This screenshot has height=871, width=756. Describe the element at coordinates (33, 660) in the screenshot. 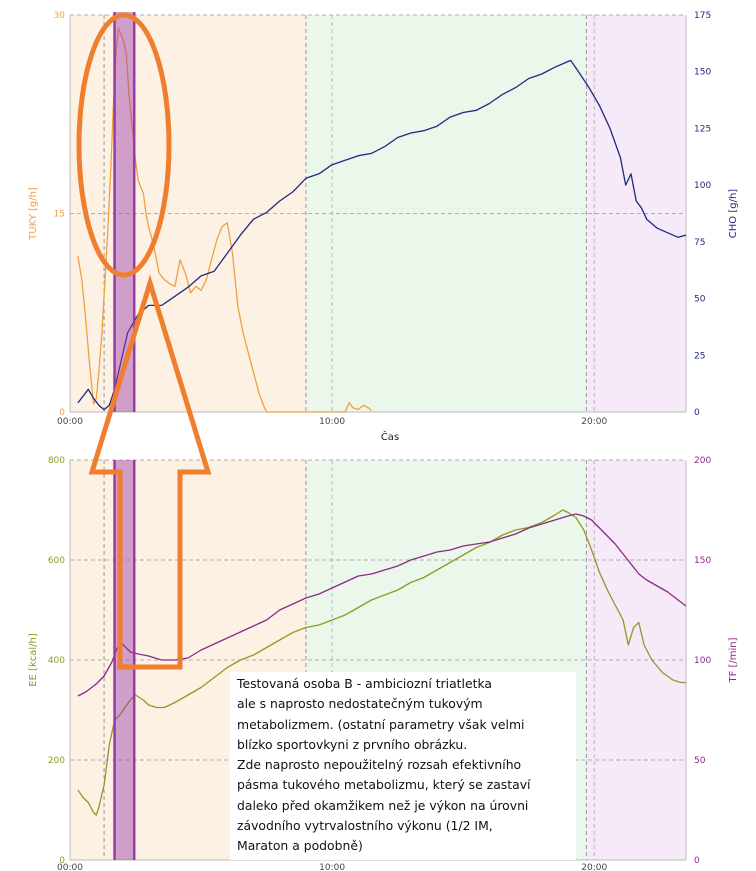

I see `left-axis-label: EE [kcal/h]` at that location.